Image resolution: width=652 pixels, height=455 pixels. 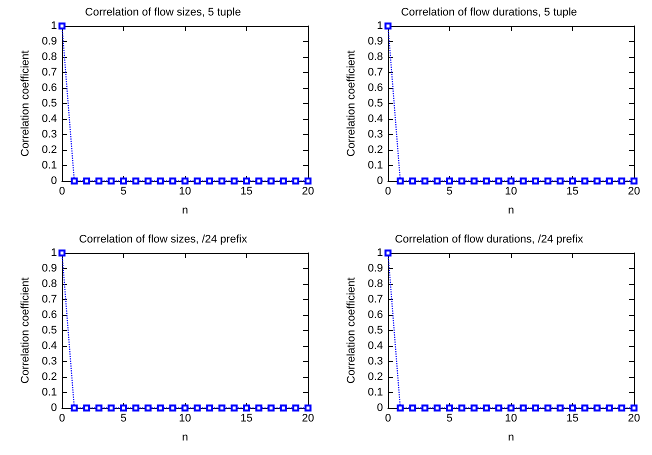 What do you see at coordinates (163, 240) in the screenshot?
I see `chart-title: Correlation of flow sizes, /24 prefix` at bounding box center [163, 240].